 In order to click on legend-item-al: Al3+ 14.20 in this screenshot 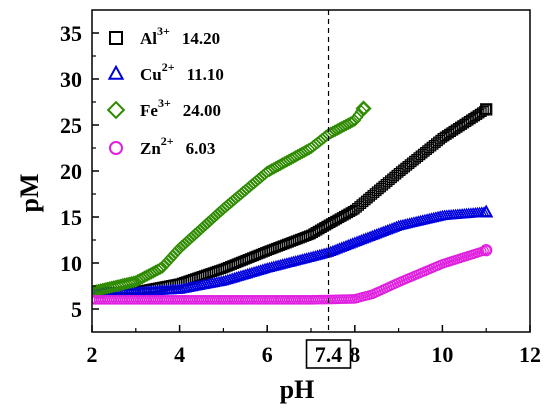, I will do `click(164, 36)`.